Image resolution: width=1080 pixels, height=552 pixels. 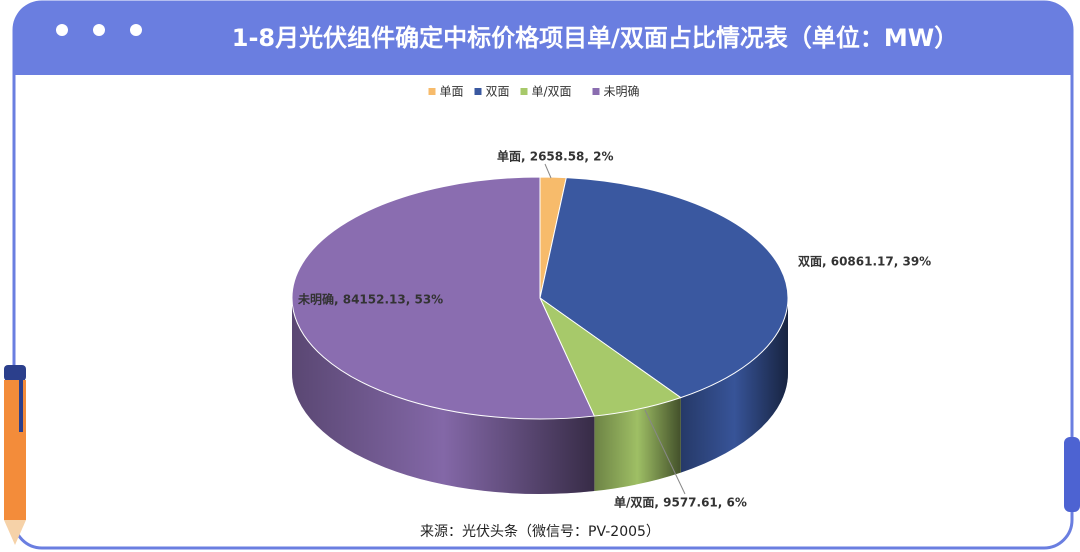 What do you see at coordinates (555, 156) in the screenshot?
I see `data-label: 单面, 2658.58, 2%` at bounding box center [555, 156].